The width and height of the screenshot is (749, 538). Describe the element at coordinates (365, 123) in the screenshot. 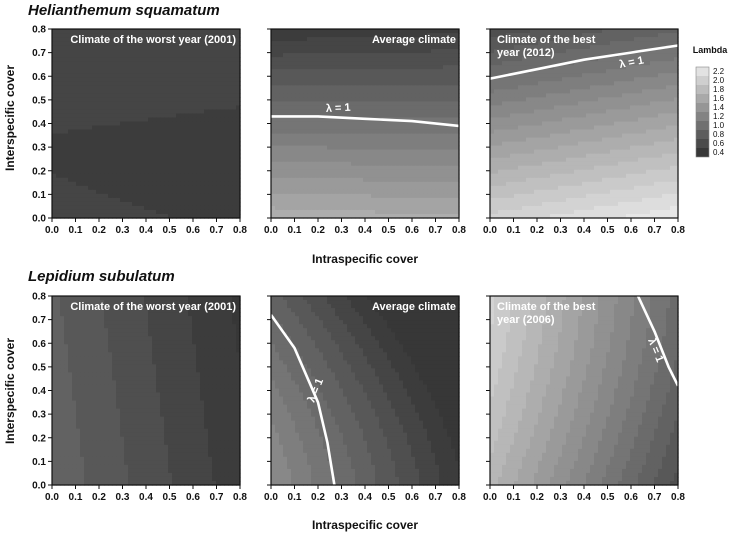

I see `chart-panel-top-middle: Average climate λ = 1` at that location.